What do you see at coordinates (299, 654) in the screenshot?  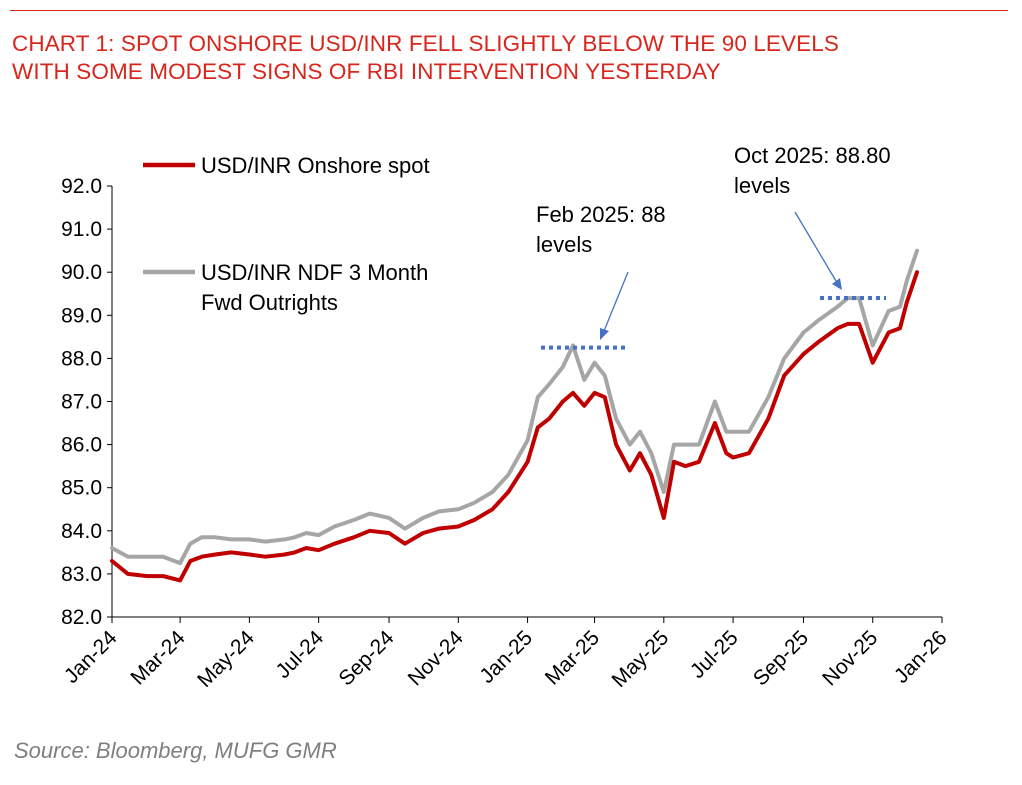 I see `x-tick-label: Jul-24` at bounding box center [299, 654].